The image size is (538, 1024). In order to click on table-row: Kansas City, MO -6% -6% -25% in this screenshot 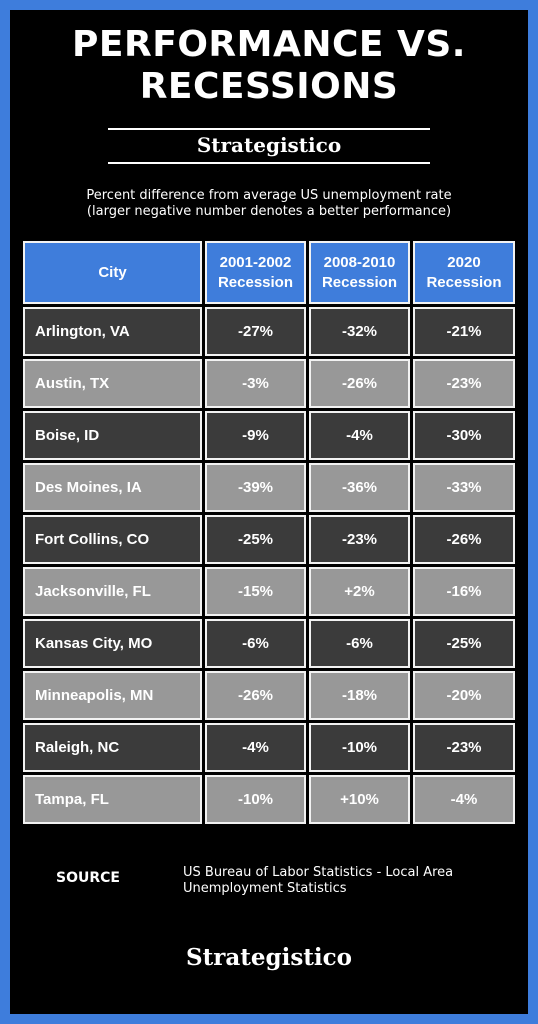, I will do `click(269, 643)`.